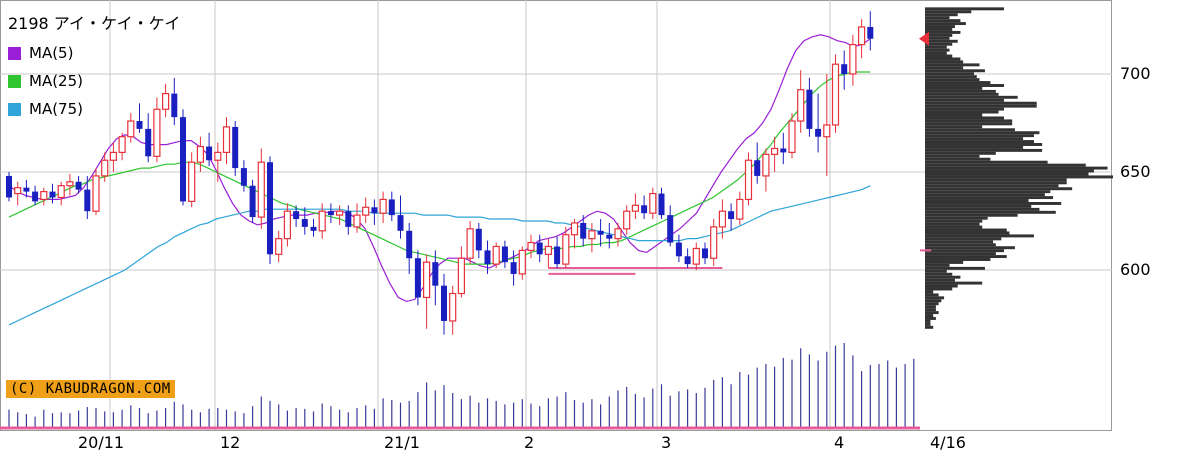 The width and height of the screenshot is (1200, 456). What do you see at coordinates (529, 442) in the screenshot?
I see `x-tick-label: 2` at bounding box center [529, 442].